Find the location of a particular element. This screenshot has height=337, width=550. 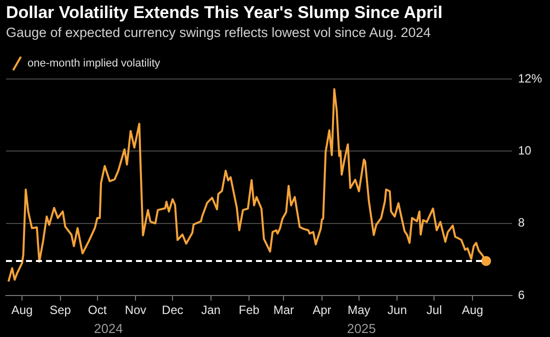

y-tick-label: 8 is located at coordinates (521, 223).